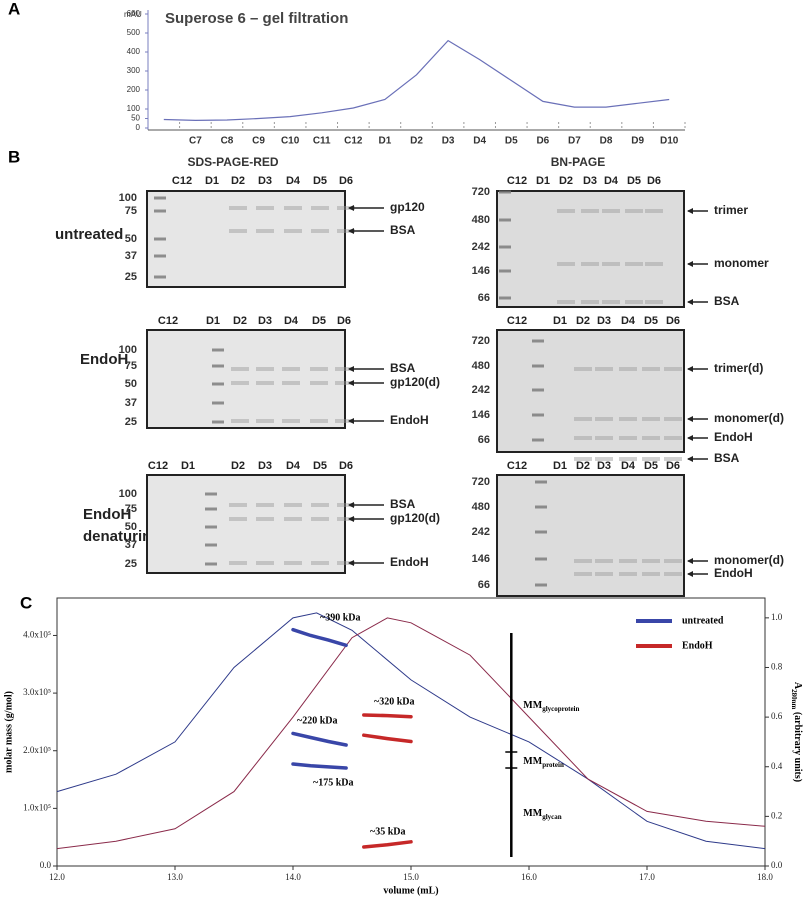  What do you see at coordinates (637, 141) in the screenshot?
I see `x-tick-label: D9` at bounding box center [637, 141].